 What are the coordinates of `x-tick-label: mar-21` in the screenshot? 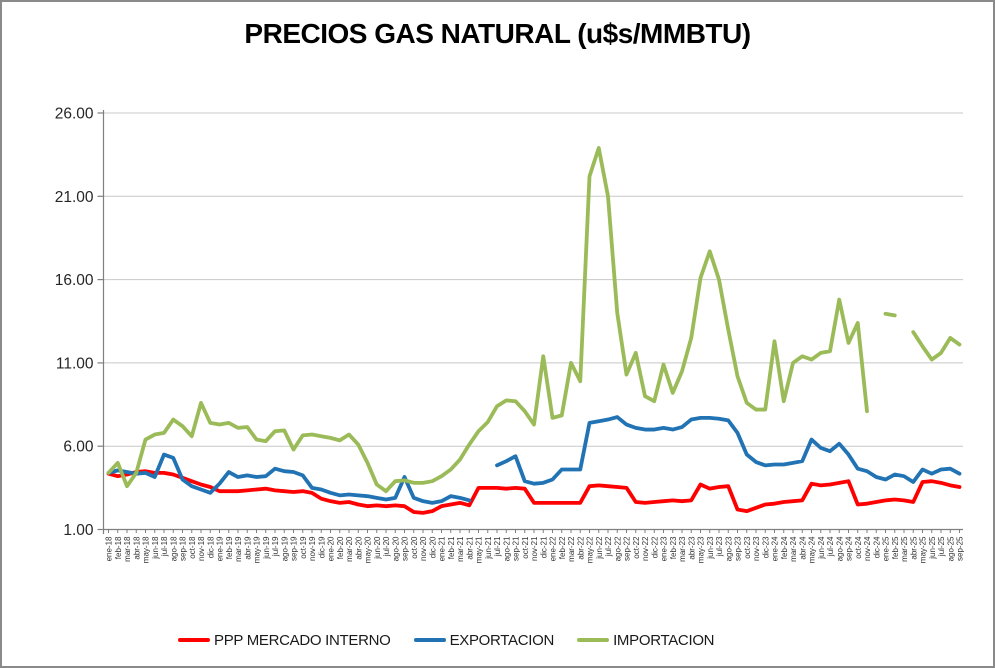 It's located at (460, 549).